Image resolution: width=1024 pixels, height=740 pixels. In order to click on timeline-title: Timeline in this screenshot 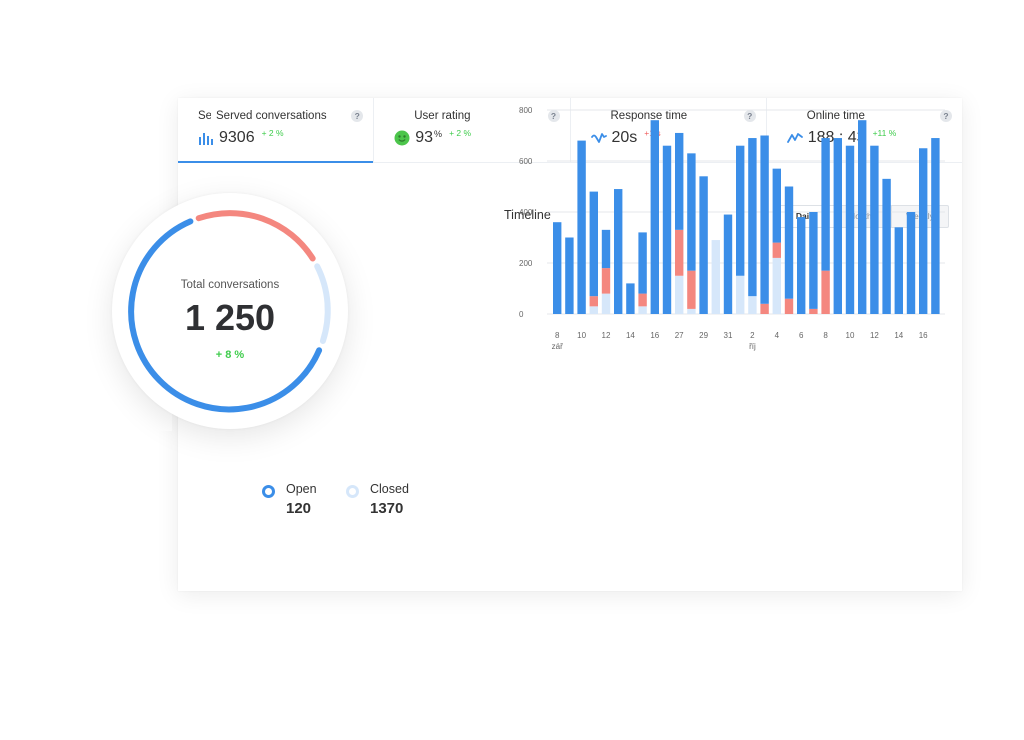, I will do `click(527, 215)`.